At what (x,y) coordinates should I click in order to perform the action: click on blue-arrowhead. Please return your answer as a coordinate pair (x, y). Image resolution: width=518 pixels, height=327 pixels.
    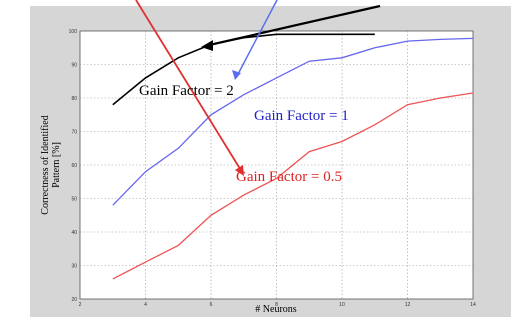
    Looking at the image, I should click on (236, 75).